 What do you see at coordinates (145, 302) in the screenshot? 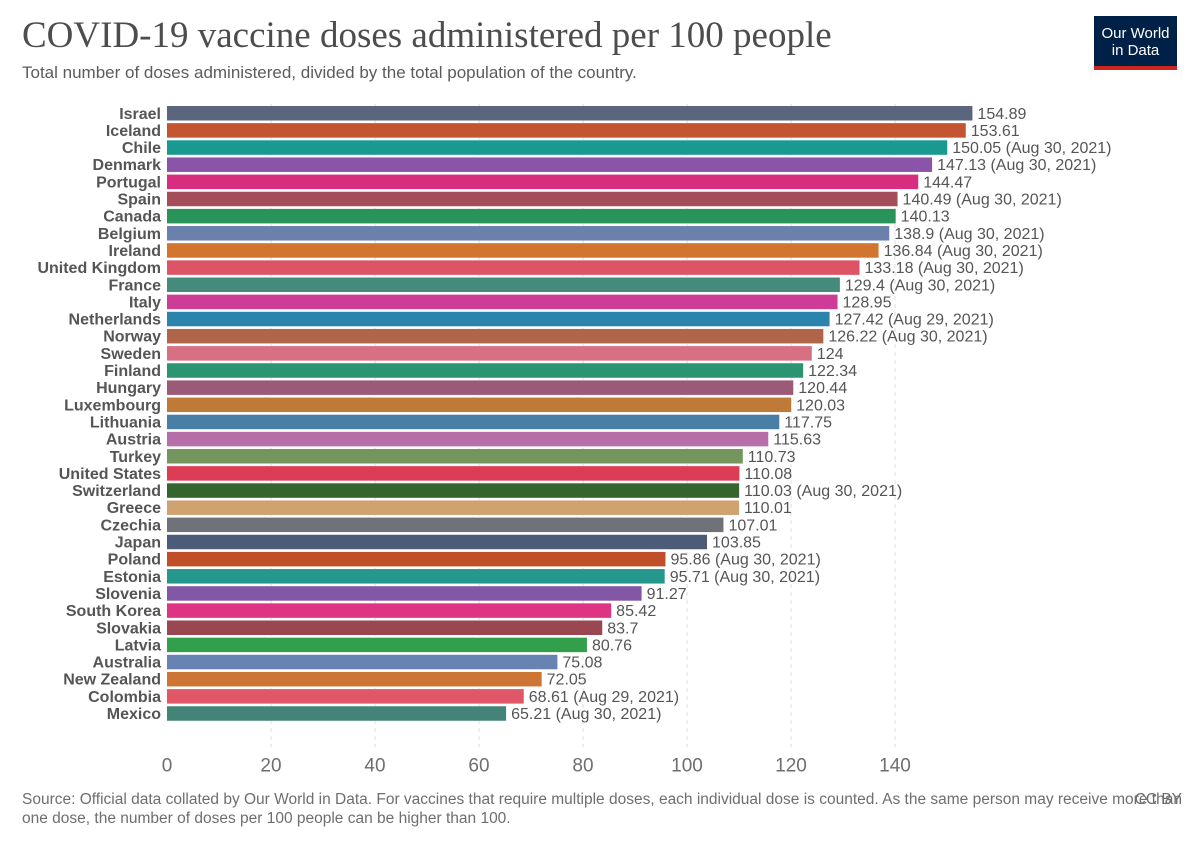
I see `category-label: Italy` at bounding box center [145, 302].